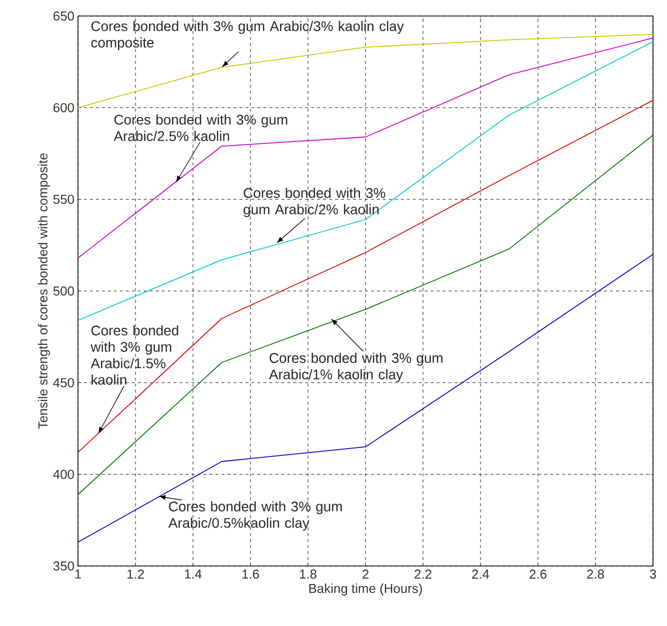  Describe the element at coordinates (63, 199) in the screenshot. I see `y-tick-label: 550` at that location.